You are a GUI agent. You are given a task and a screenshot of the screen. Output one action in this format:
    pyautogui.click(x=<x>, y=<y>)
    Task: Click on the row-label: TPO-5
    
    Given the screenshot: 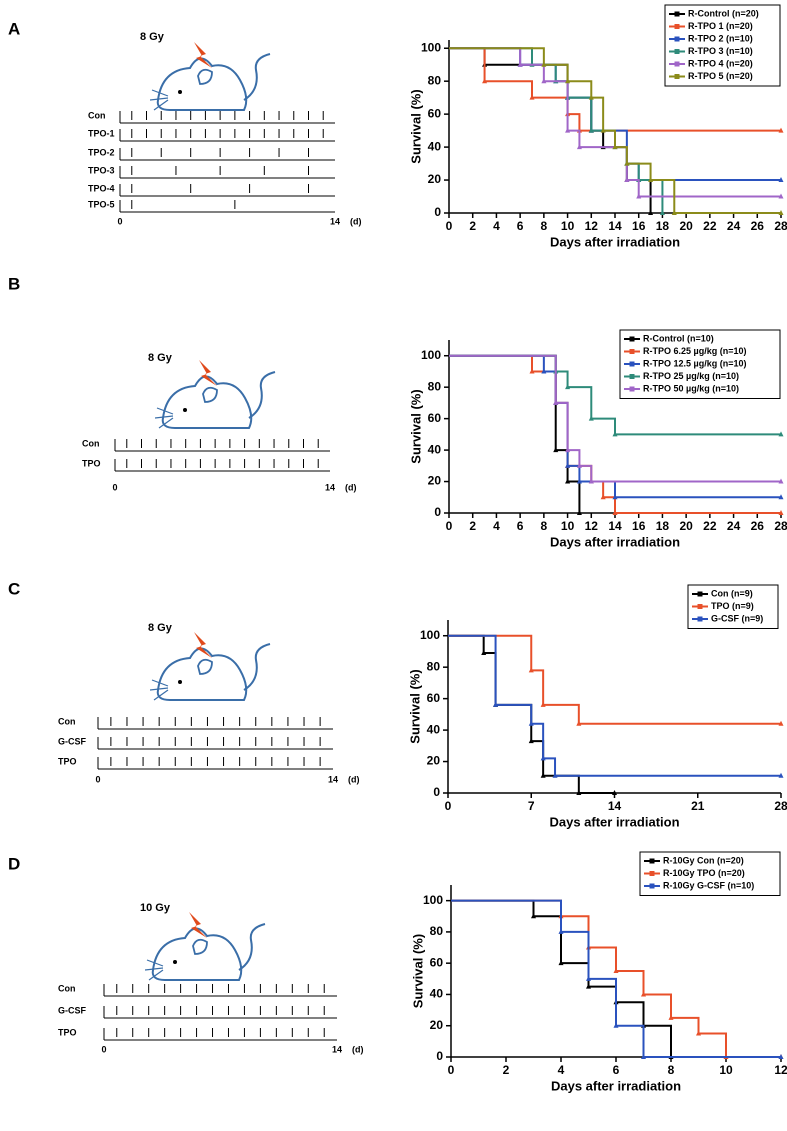 What is the action you would take?
    pyautogui.click(x=101, y=204)
    